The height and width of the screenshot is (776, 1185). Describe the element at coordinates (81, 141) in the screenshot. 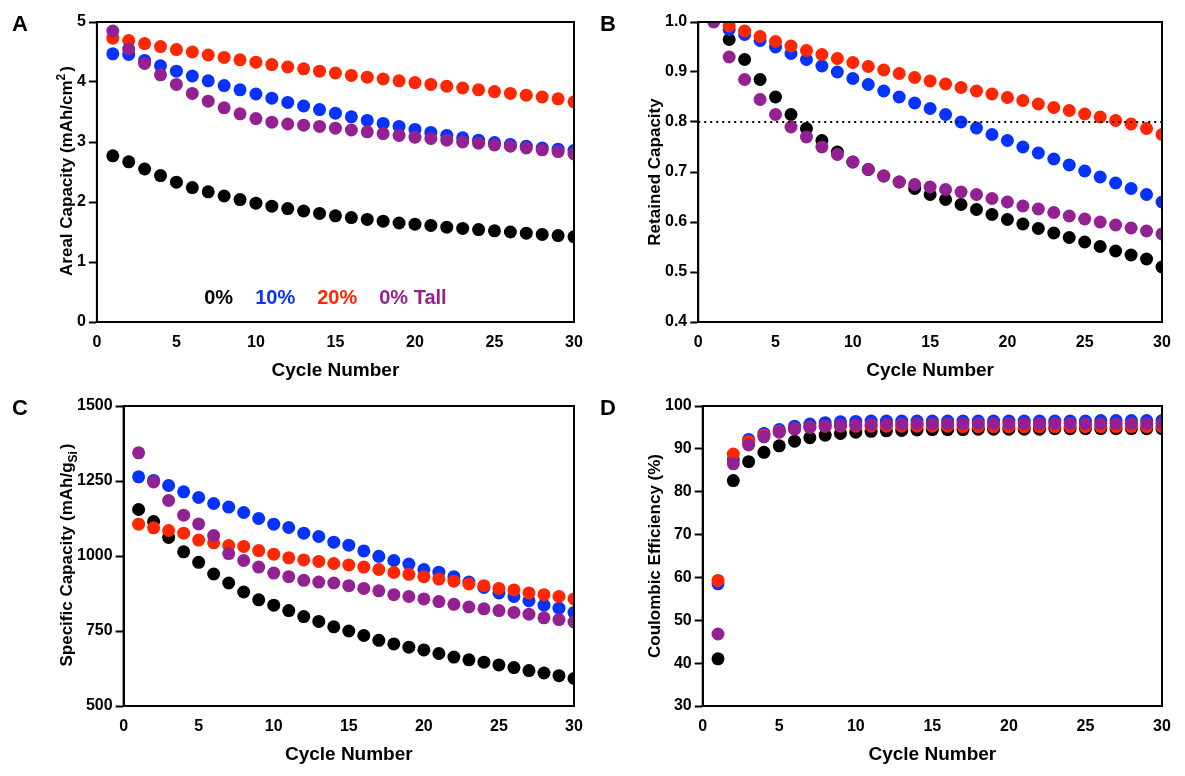

I see `y-tick-label: 3` at that location.